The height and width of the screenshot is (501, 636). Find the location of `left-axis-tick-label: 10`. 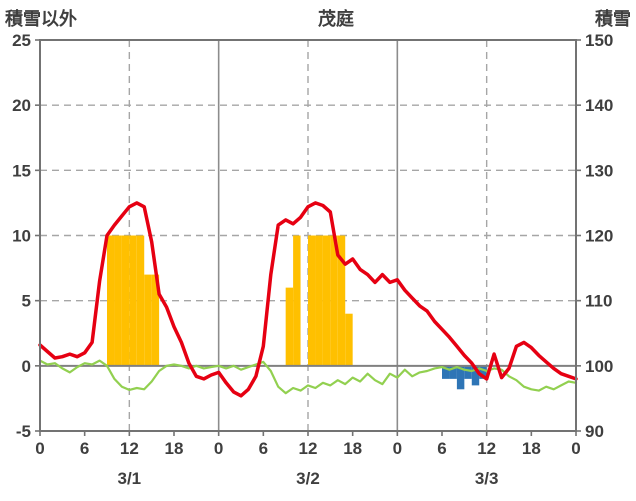

left-axis-tick-label: 10 is located at coordinates (21, 236).